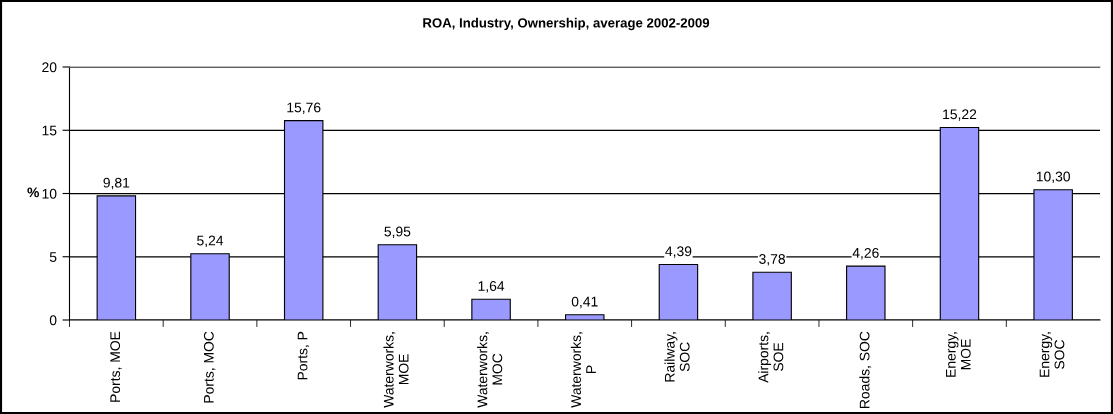  I want to click on y-tick-label: 15, so click(49, 130).